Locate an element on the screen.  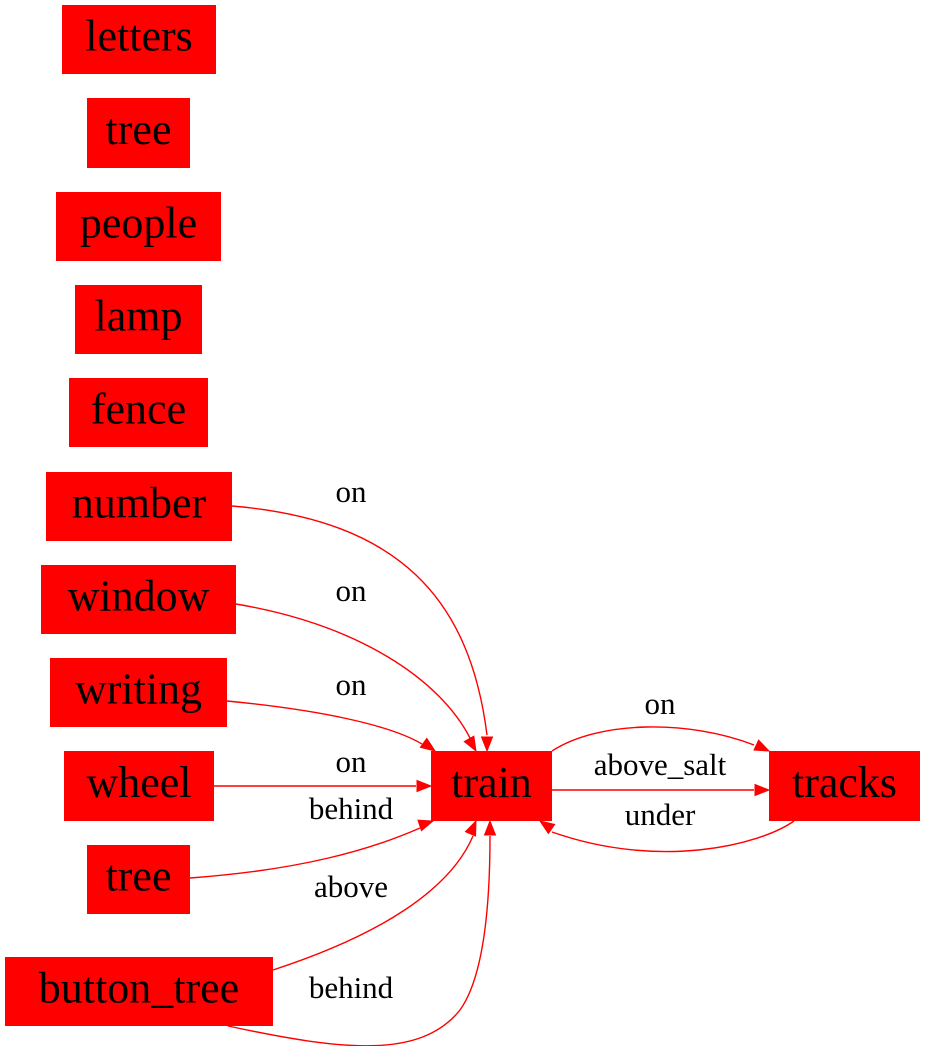
node-tracks: tracks is located at coordinates (844, 786).